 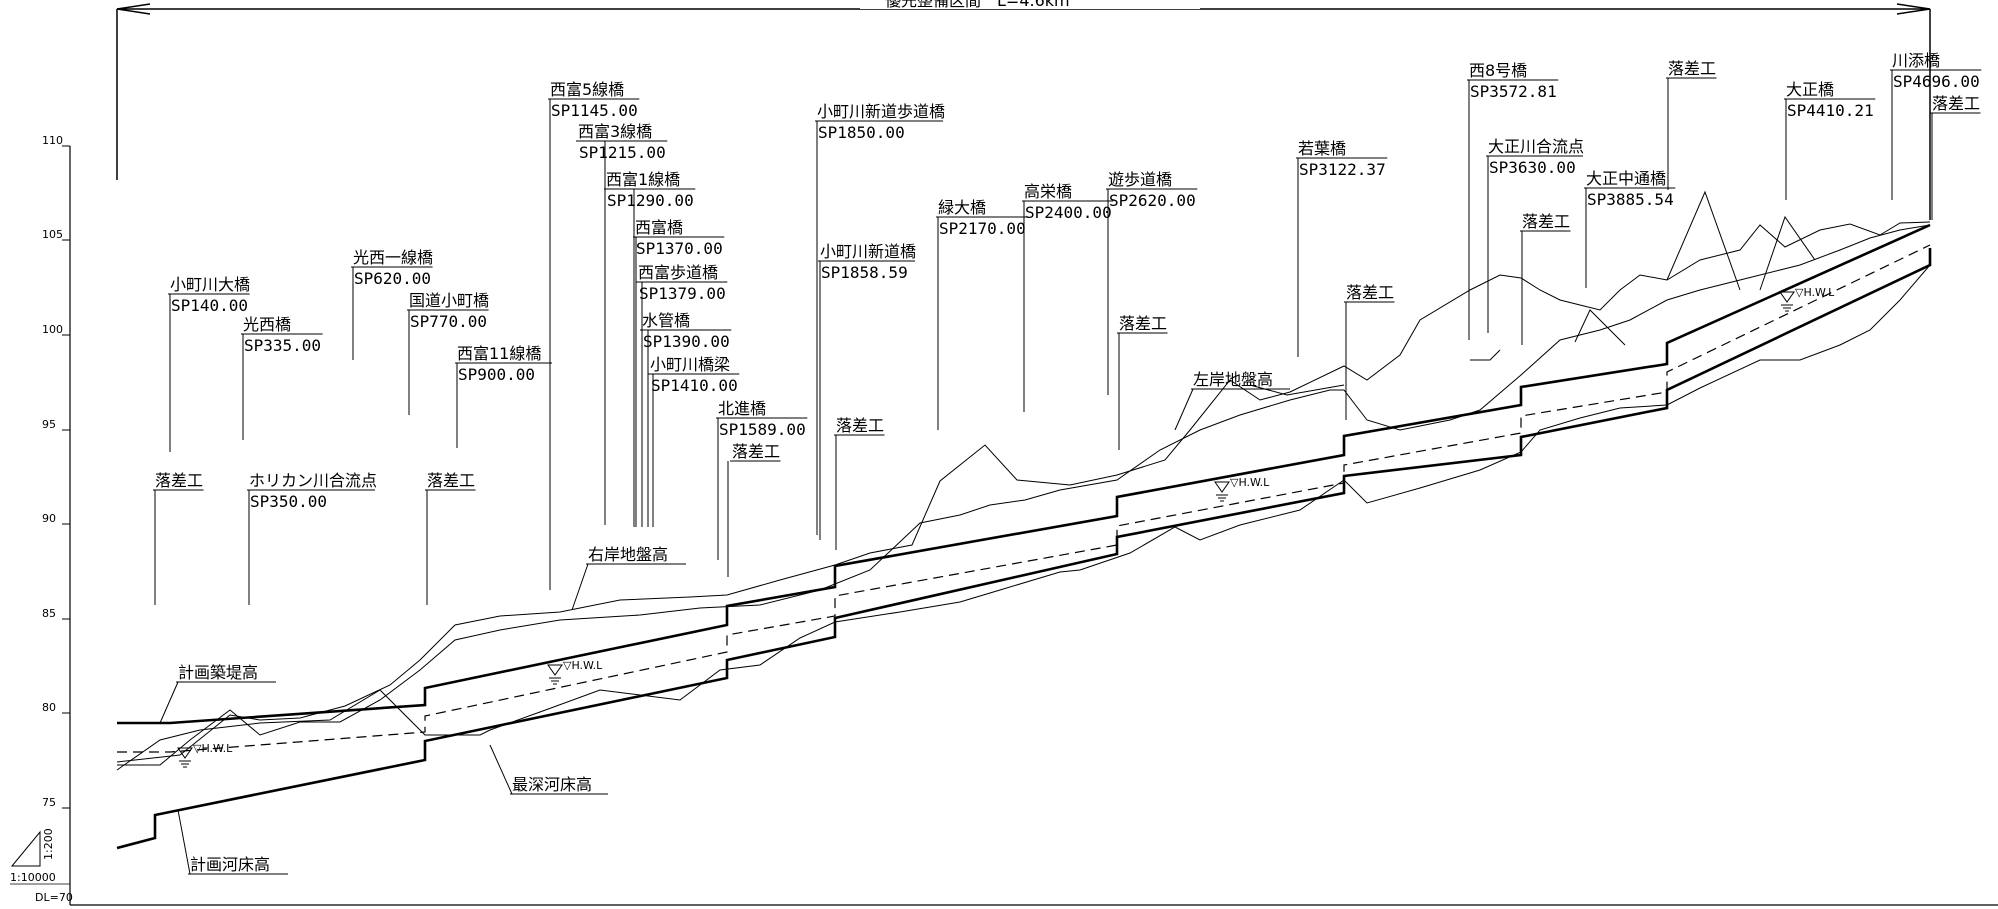 I want to click on elevation-axis: 110 105 100 95 90 85 80 75, so click(x=56, y=519).